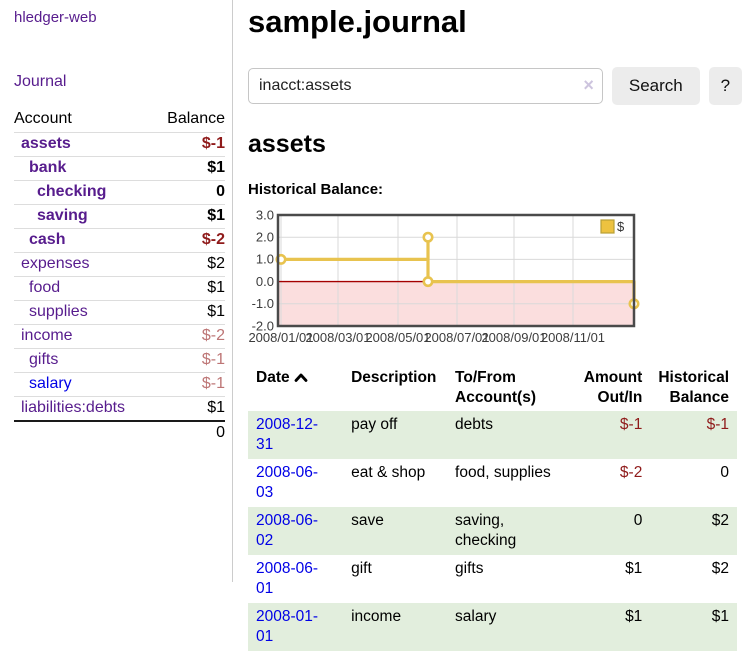  I want to click on svg-text: 2008/03/01, so click(337, 337).